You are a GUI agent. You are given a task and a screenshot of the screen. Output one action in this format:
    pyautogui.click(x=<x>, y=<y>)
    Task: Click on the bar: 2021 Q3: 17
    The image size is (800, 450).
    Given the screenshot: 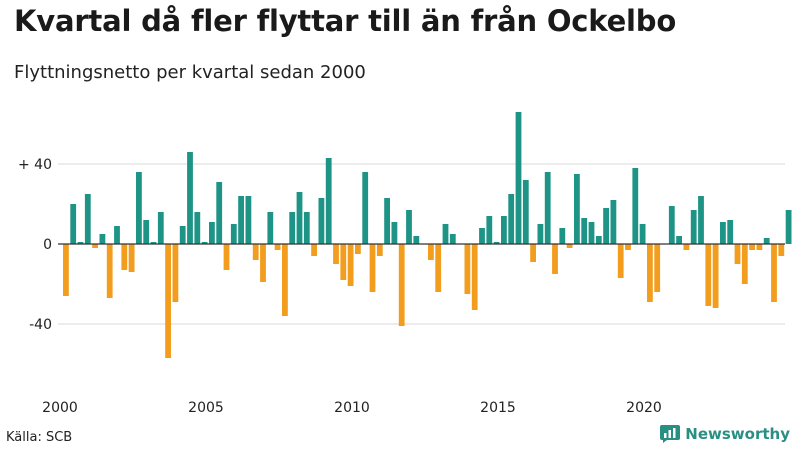 What is the action you would take?
    pyautogui.click(x=693, y=227)
    